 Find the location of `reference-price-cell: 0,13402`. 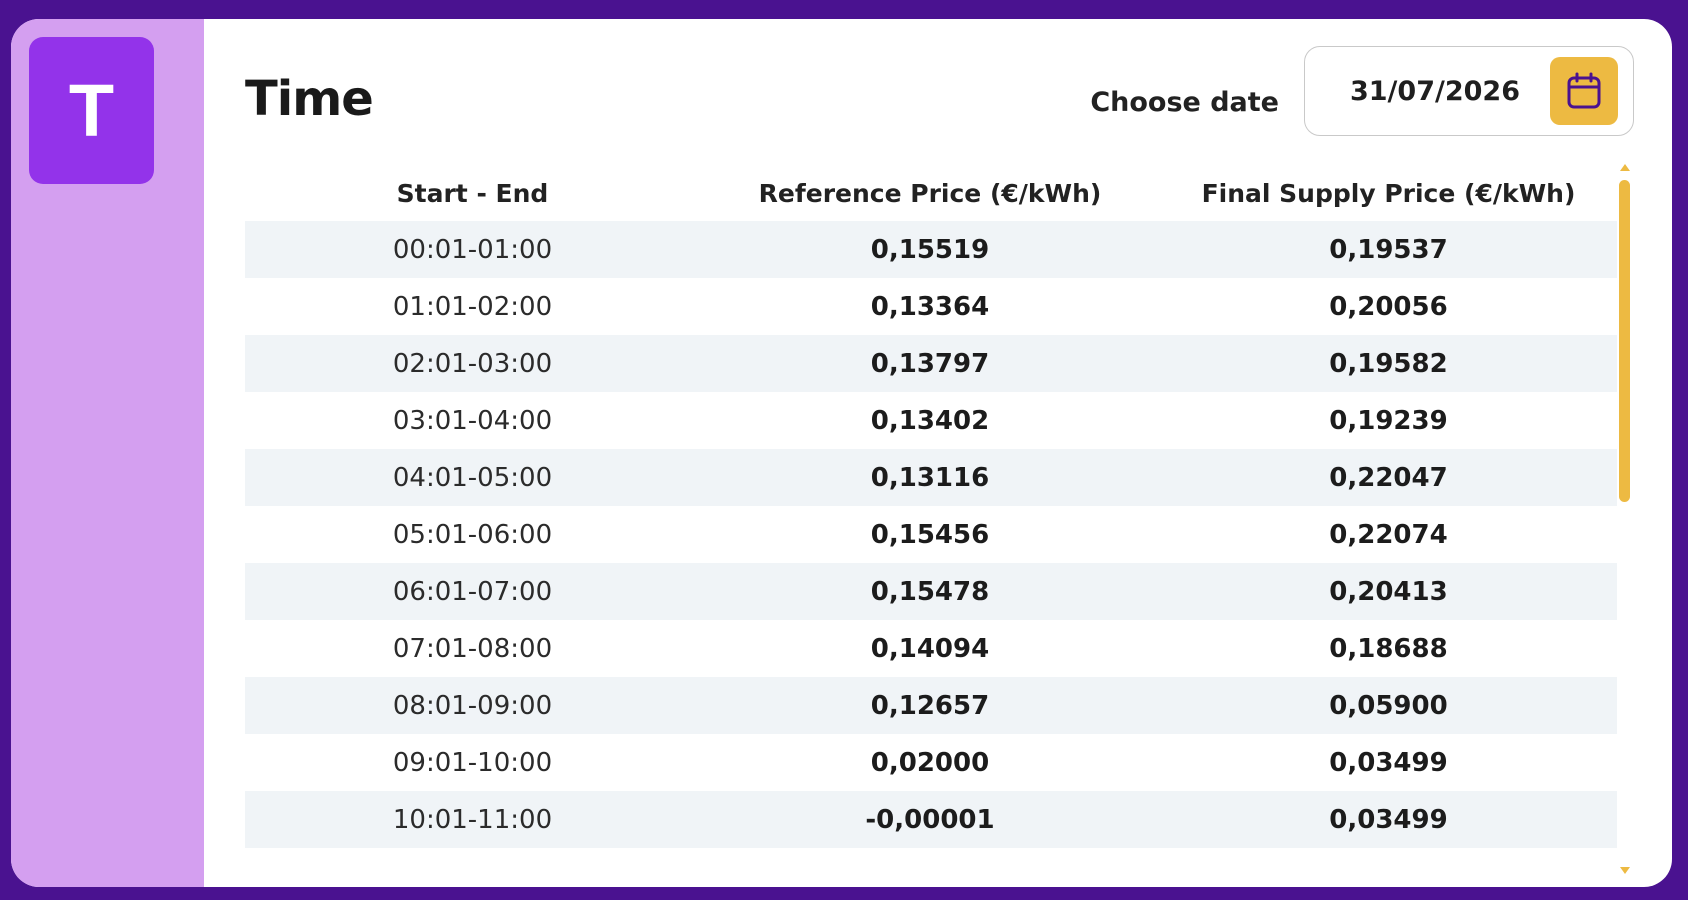

reference-price-cell: 0,13402 is located at coordinates (930, 420).